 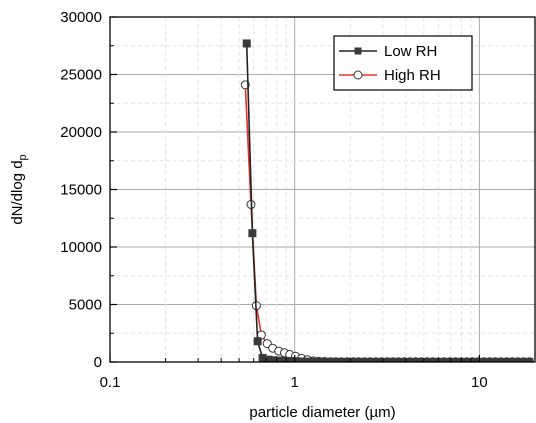 I want to click on legend-marker-circle, so click(x=358, y=75).